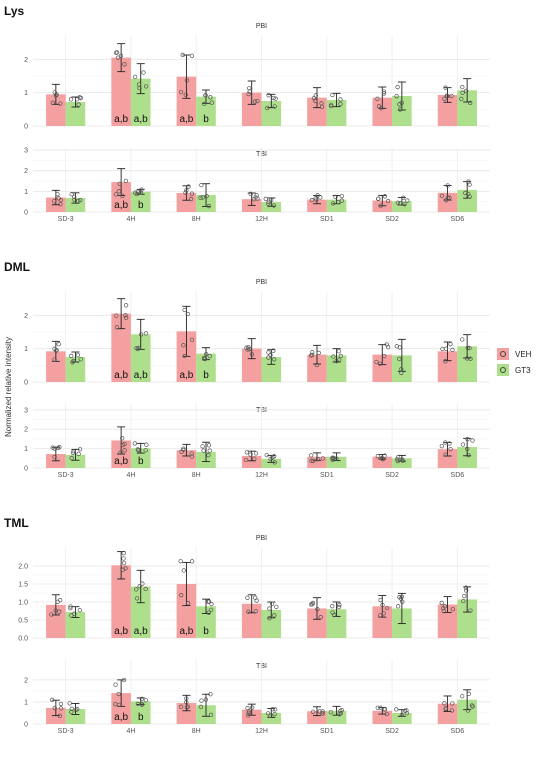  Describe the element at coordinates (121, 461) in the screenshot. I see `significance-label-dml-tbi-veh: a,b` at that location.